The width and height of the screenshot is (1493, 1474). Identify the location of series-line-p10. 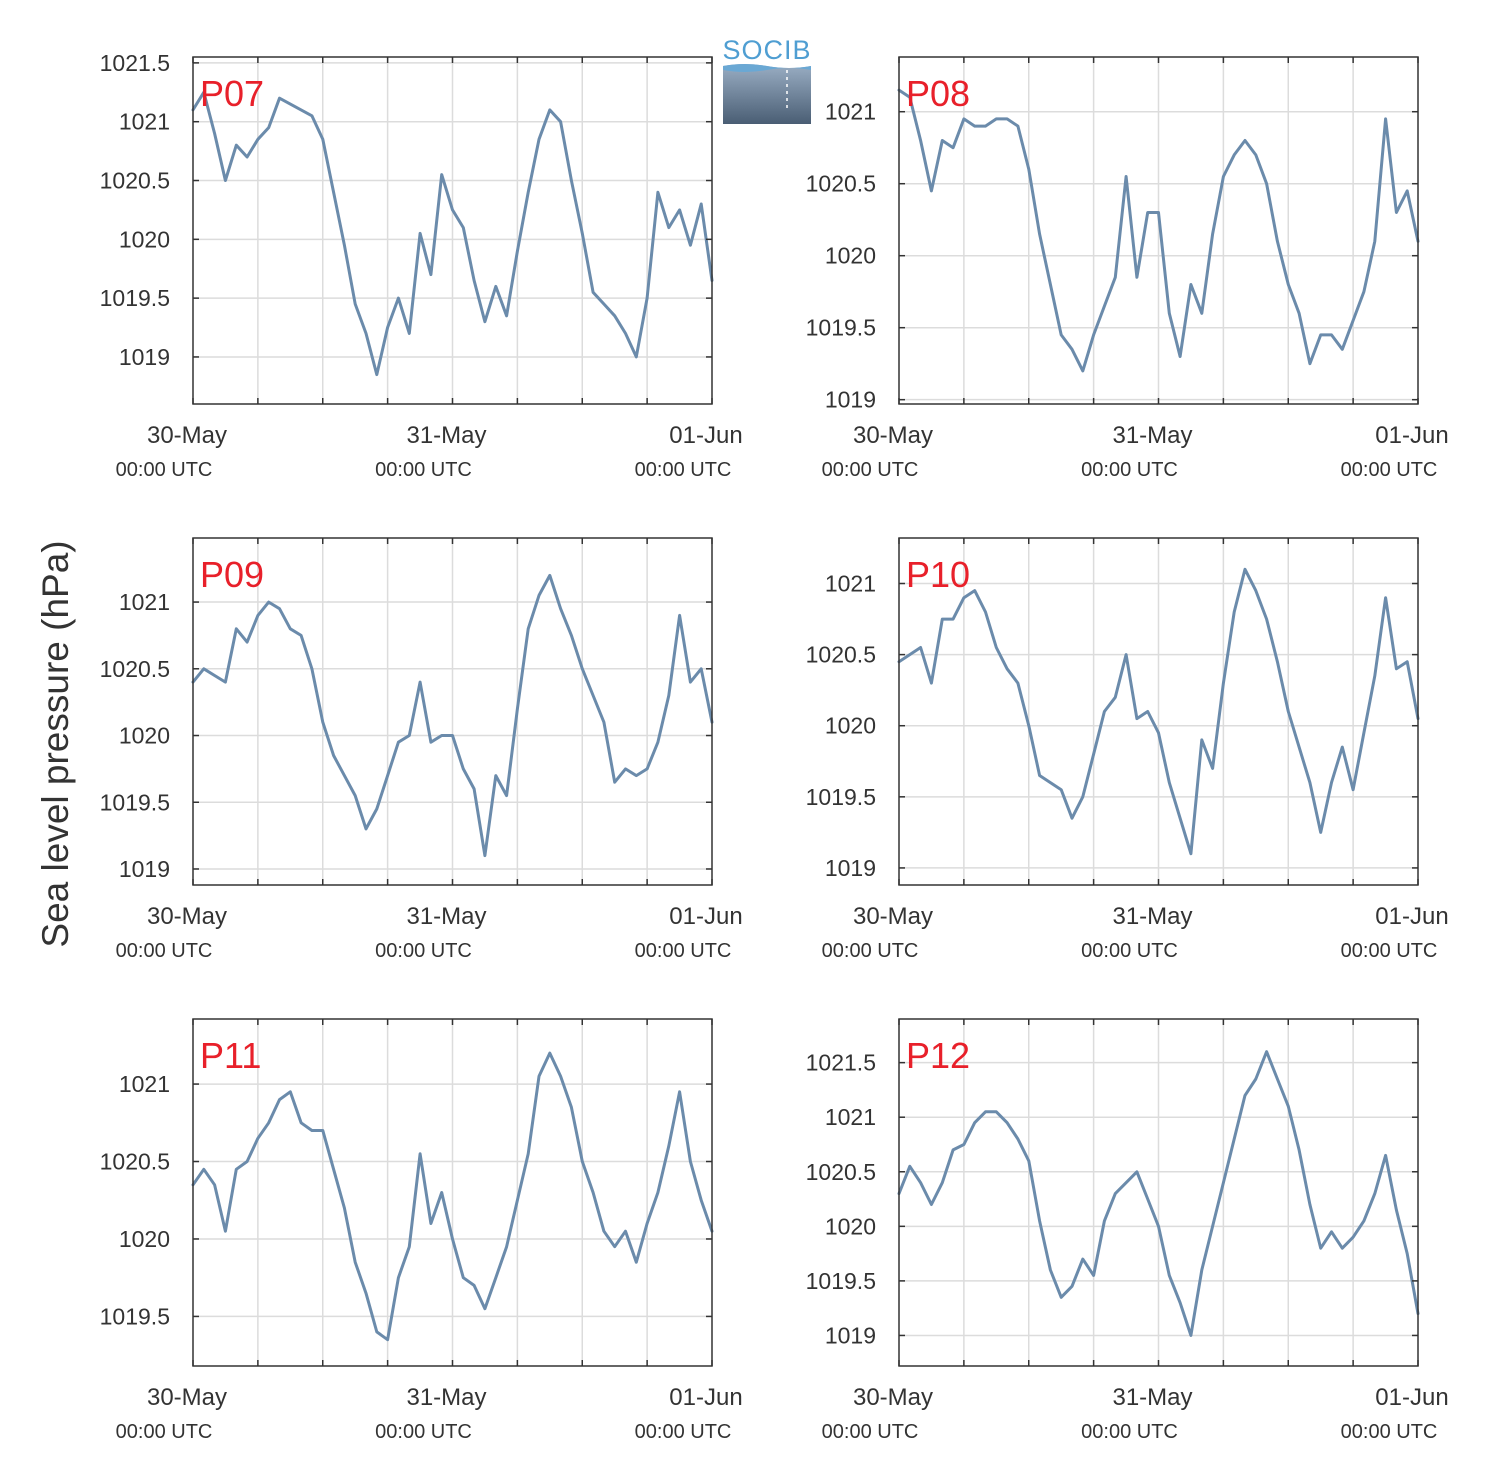
(1158, 711).